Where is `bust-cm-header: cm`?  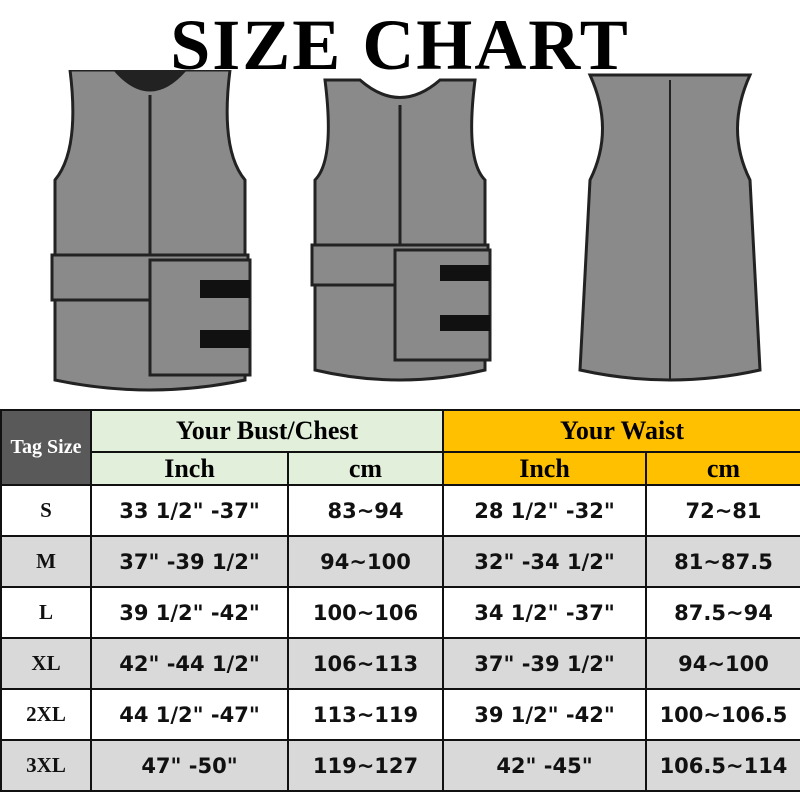 bust-cm-header: cm is located at coordinates (365, 468).